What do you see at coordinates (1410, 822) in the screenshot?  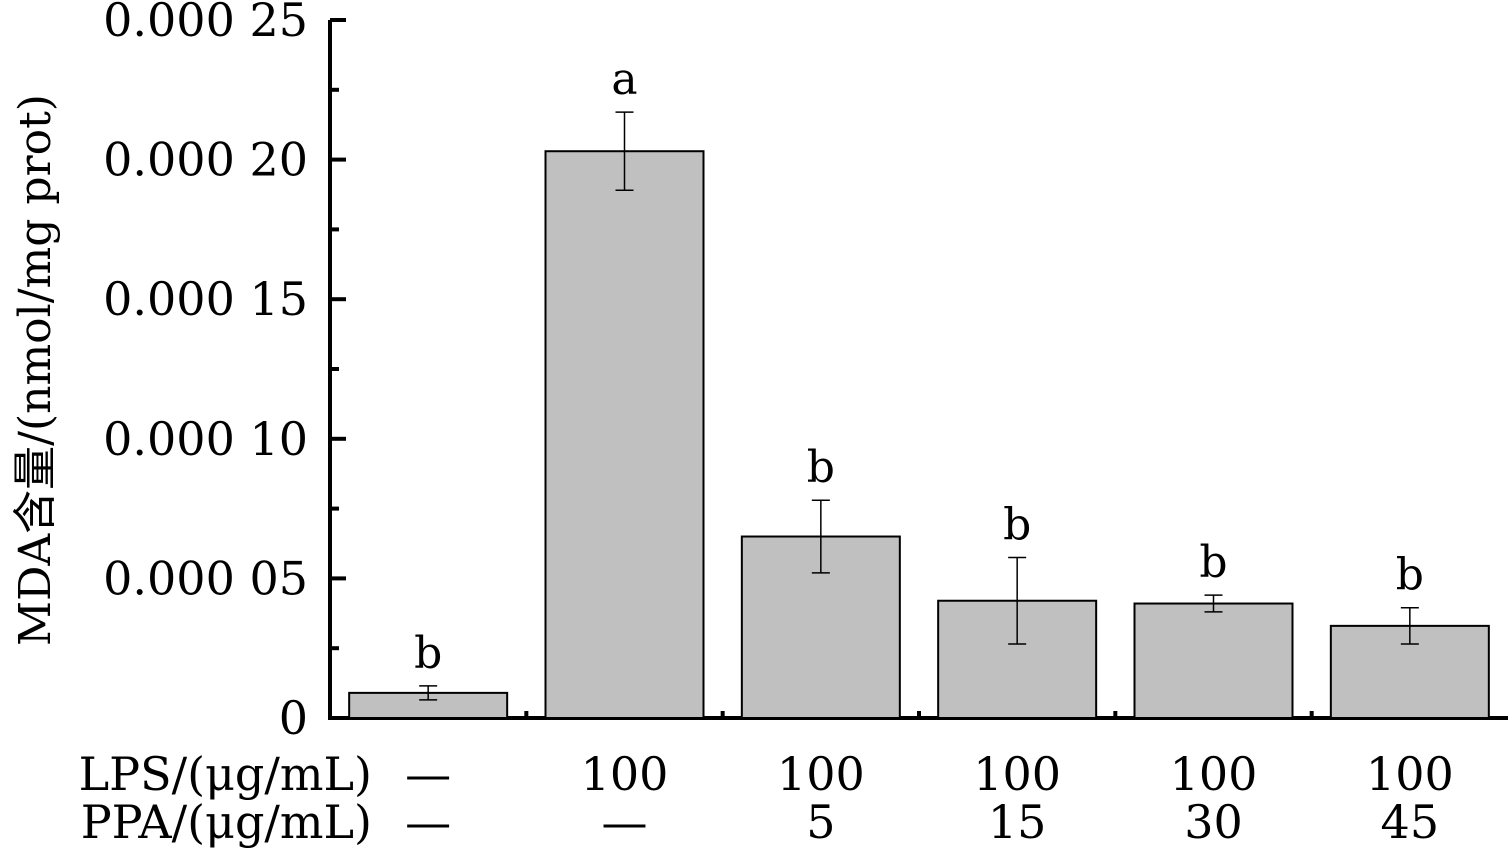 I see `factor-row-value: 45` at bounding box center [1410, 822].